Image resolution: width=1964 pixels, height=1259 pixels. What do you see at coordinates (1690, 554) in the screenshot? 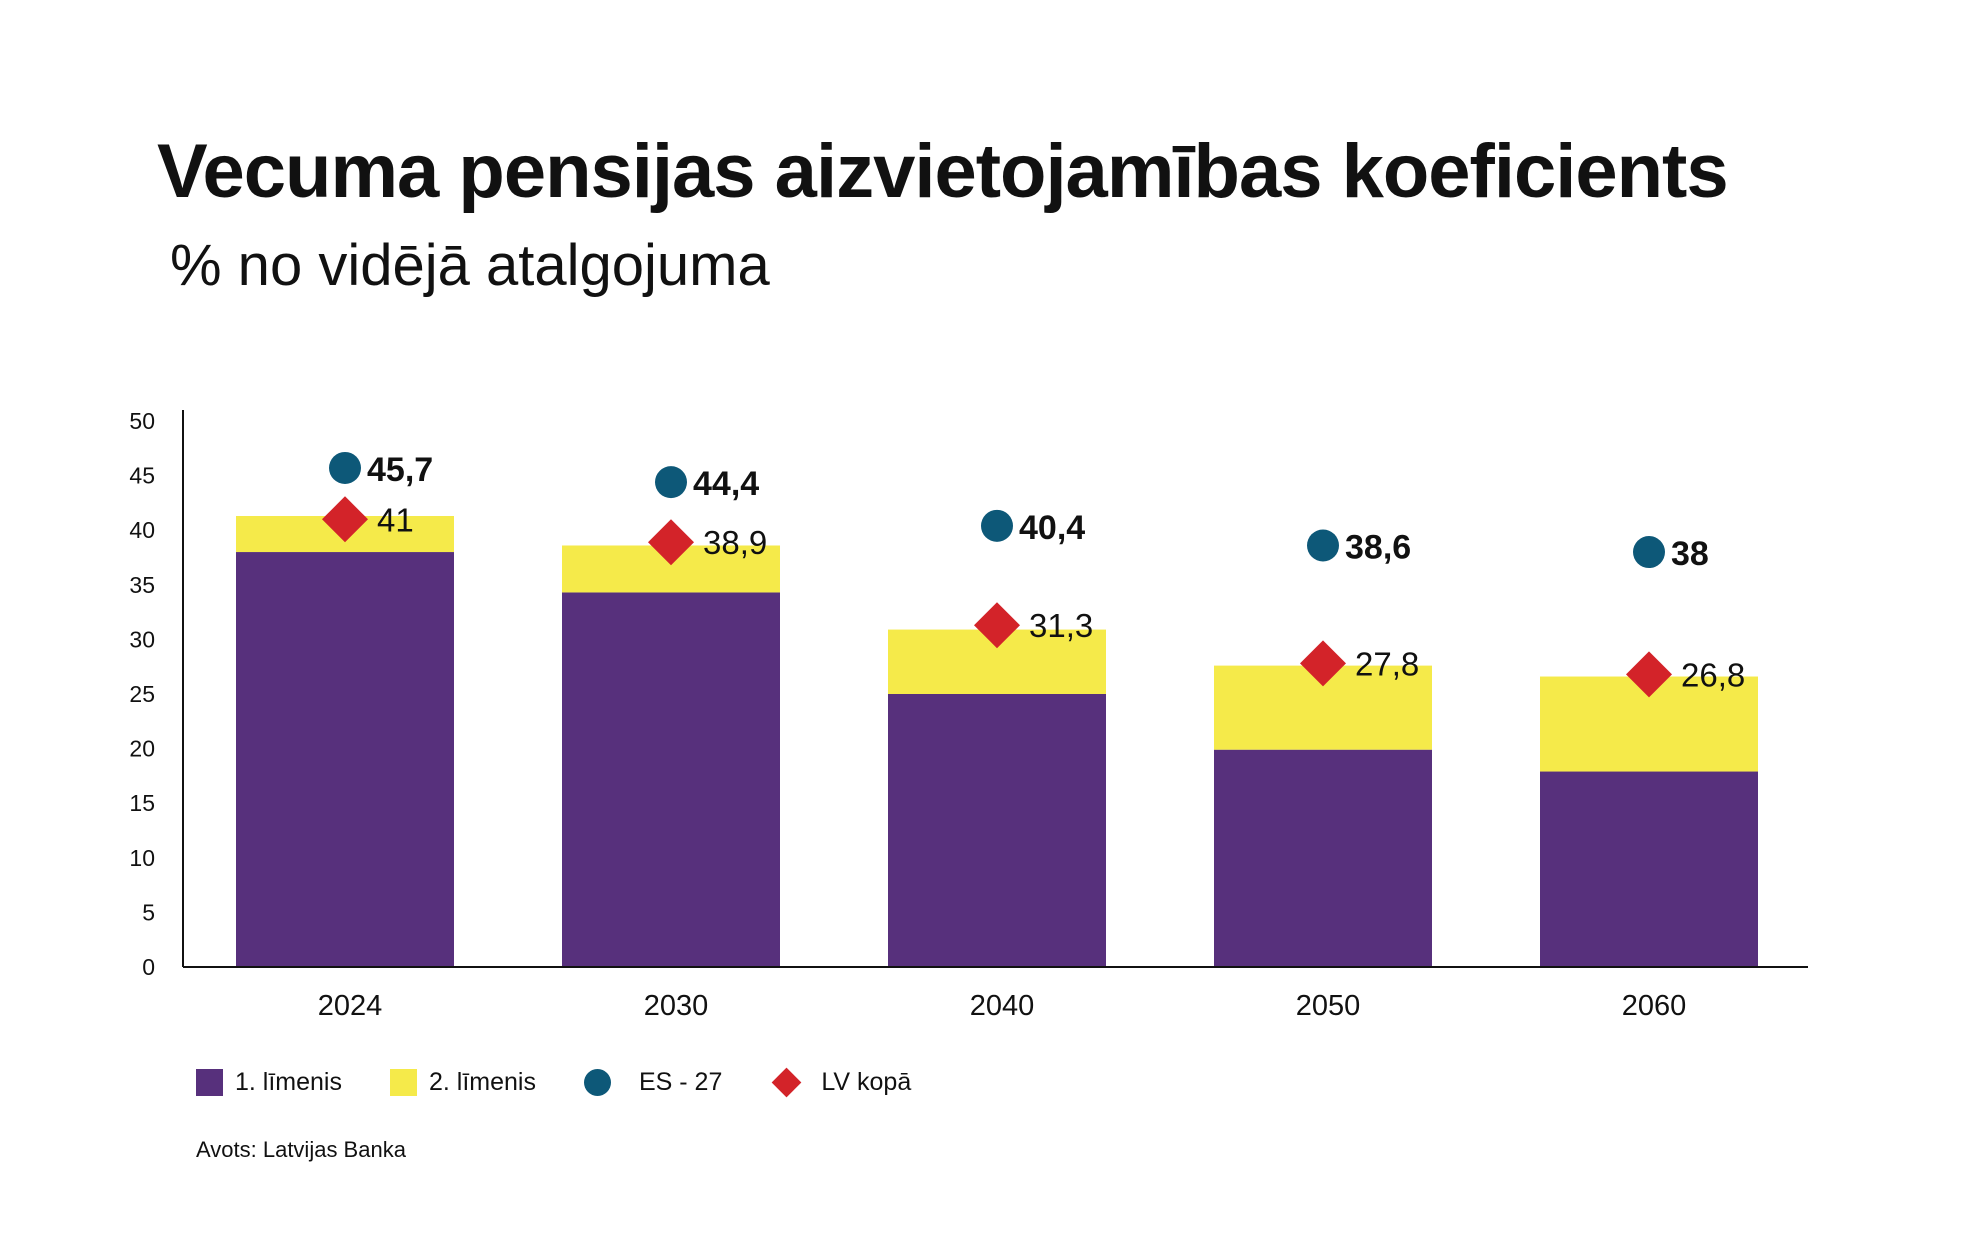
I see `es27-data-label: 38` at bounding box center [1690, 554].